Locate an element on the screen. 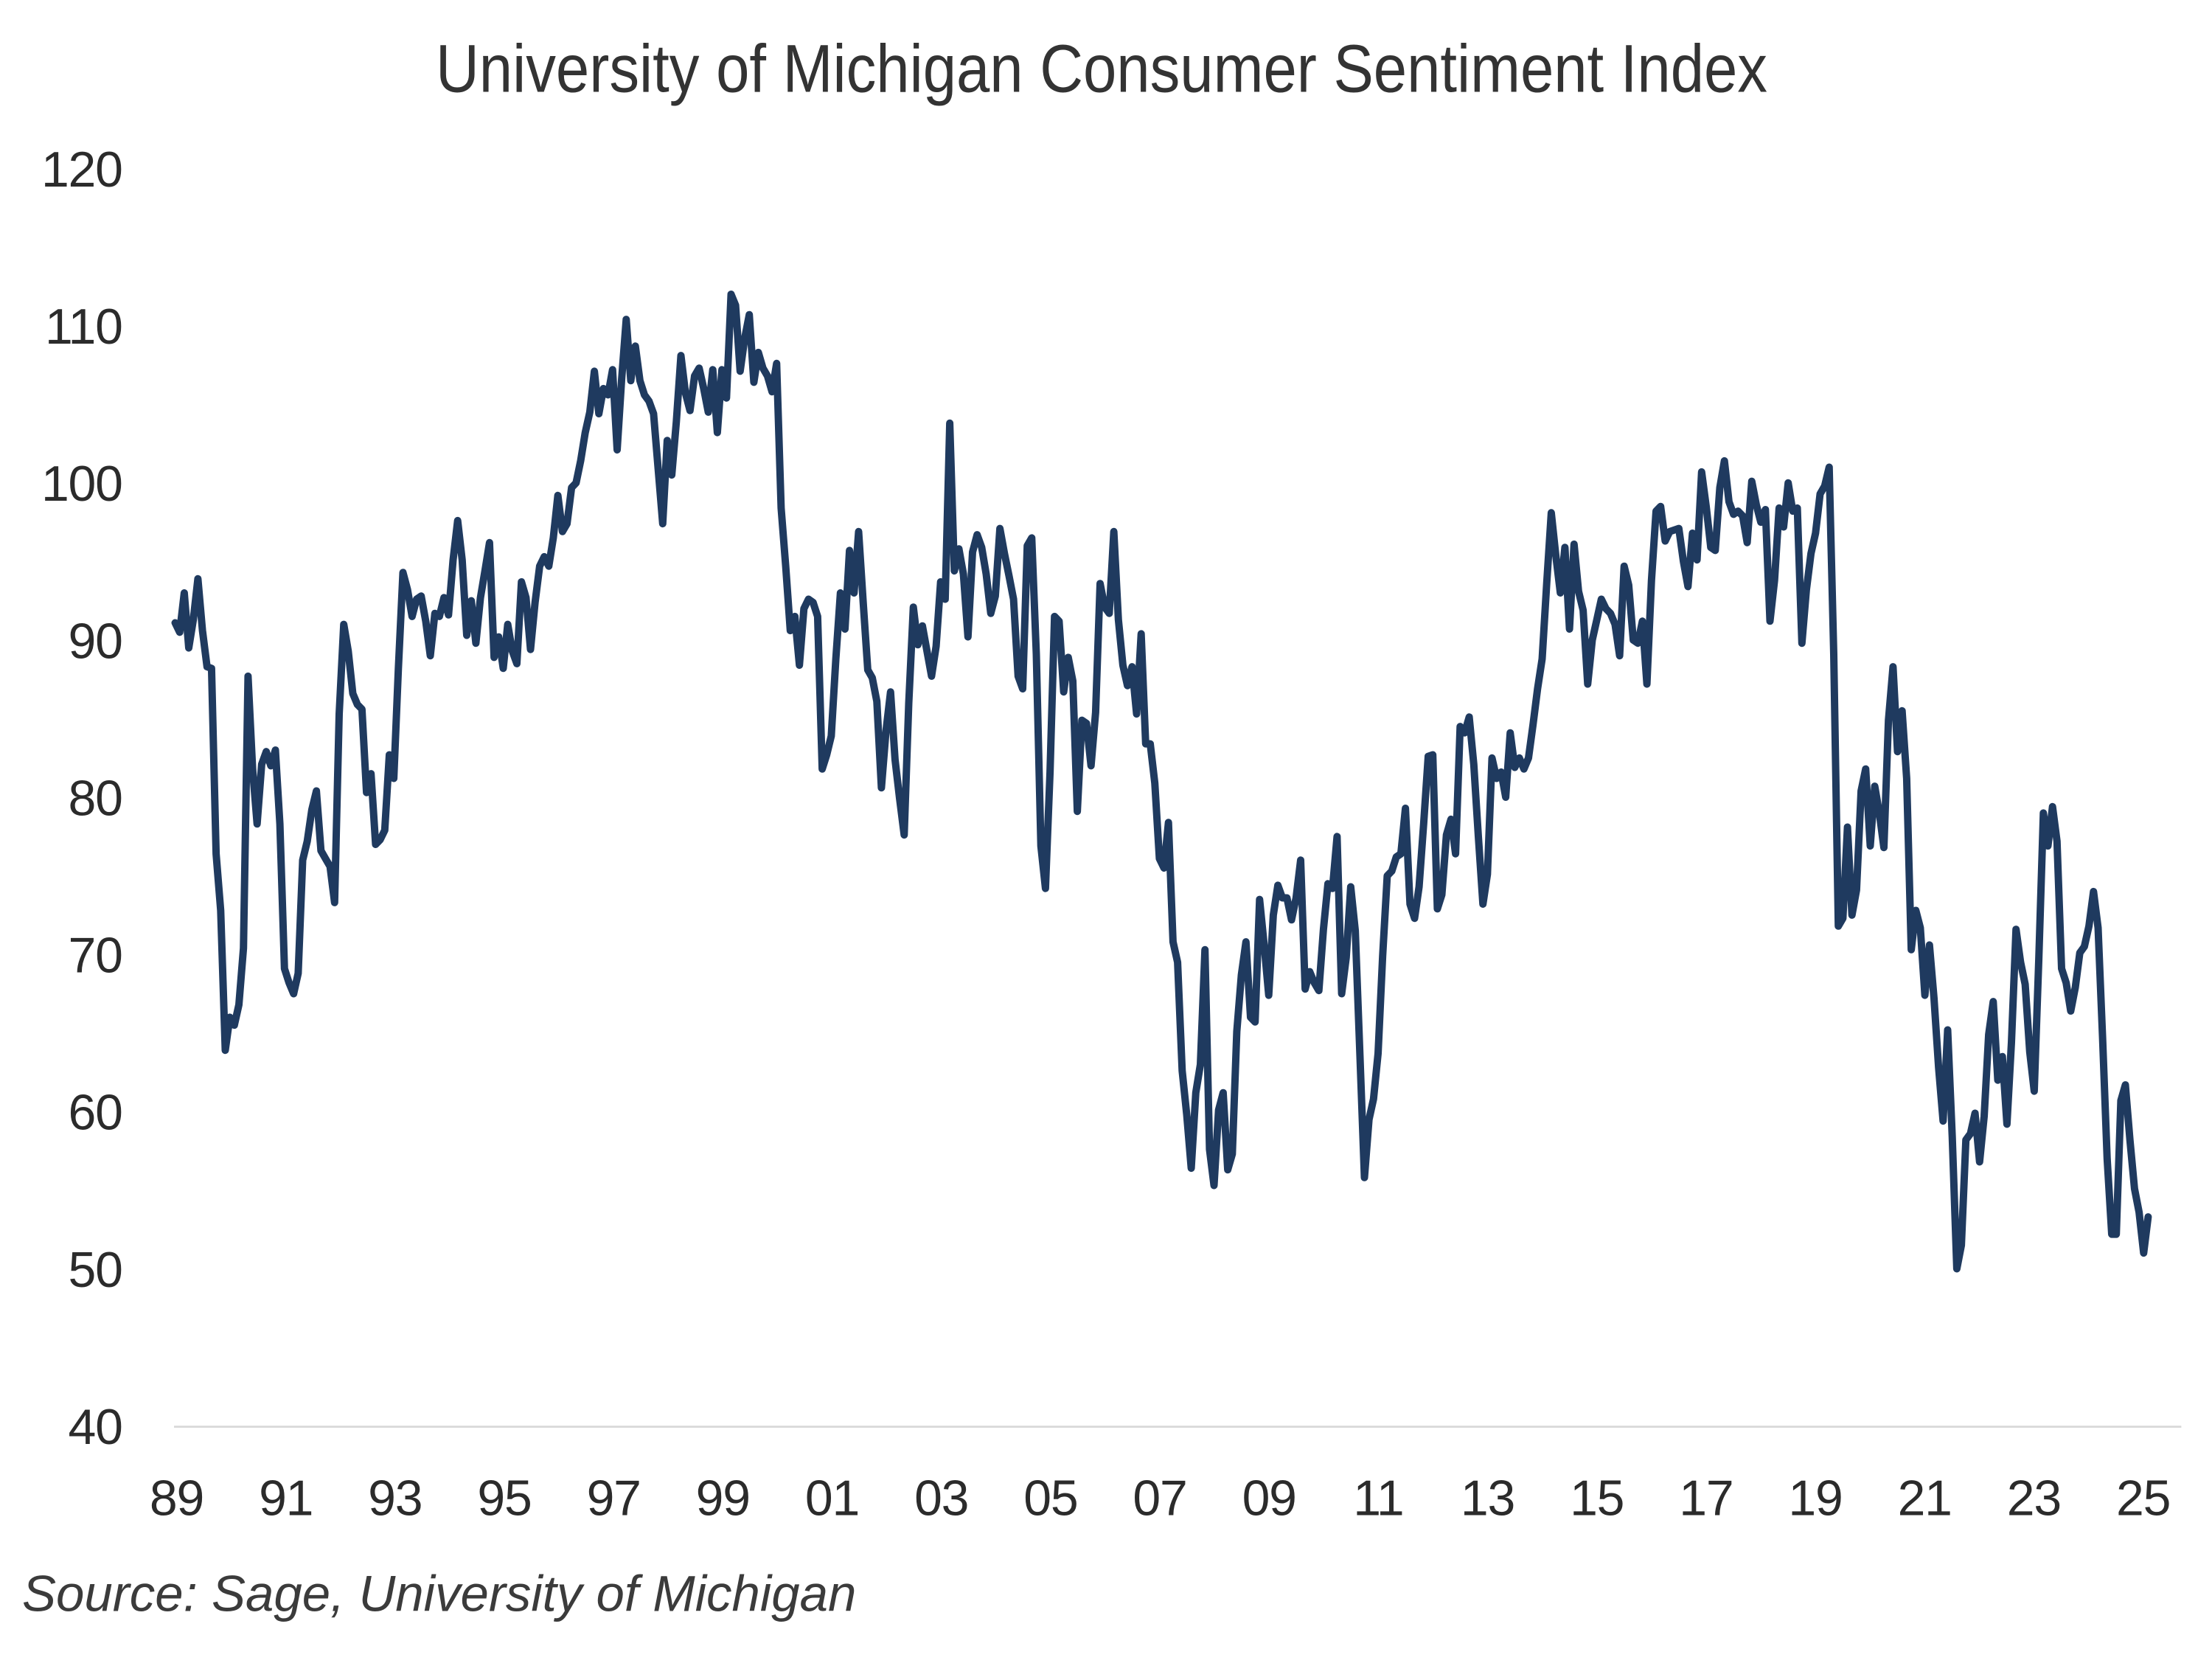  svg-text: 11 is located at coordinates (1378, 1498).